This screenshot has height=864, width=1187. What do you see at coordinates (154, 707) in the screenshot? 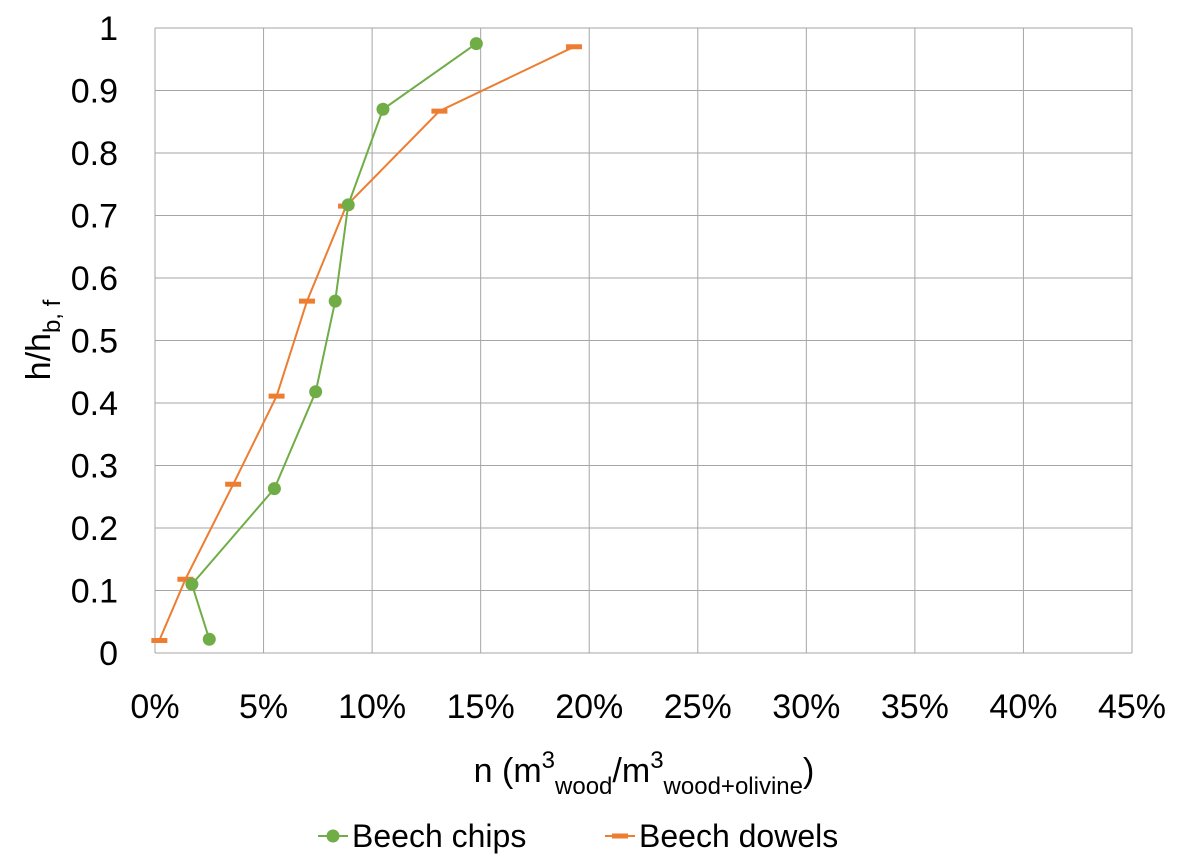
I see `x-tick-label: 0%` at bounding box center [154, 707].